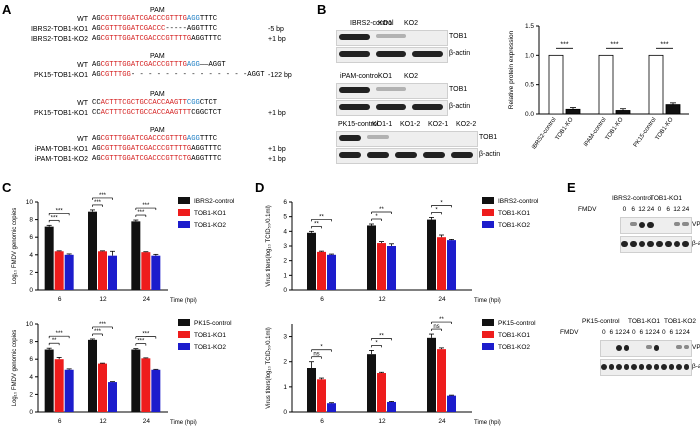 This screenshot has width=700, height=432. What do you see at coordinates (696, 347) in the screenshot?
I see `band-label: VP3` at bounding box center [696, 347].